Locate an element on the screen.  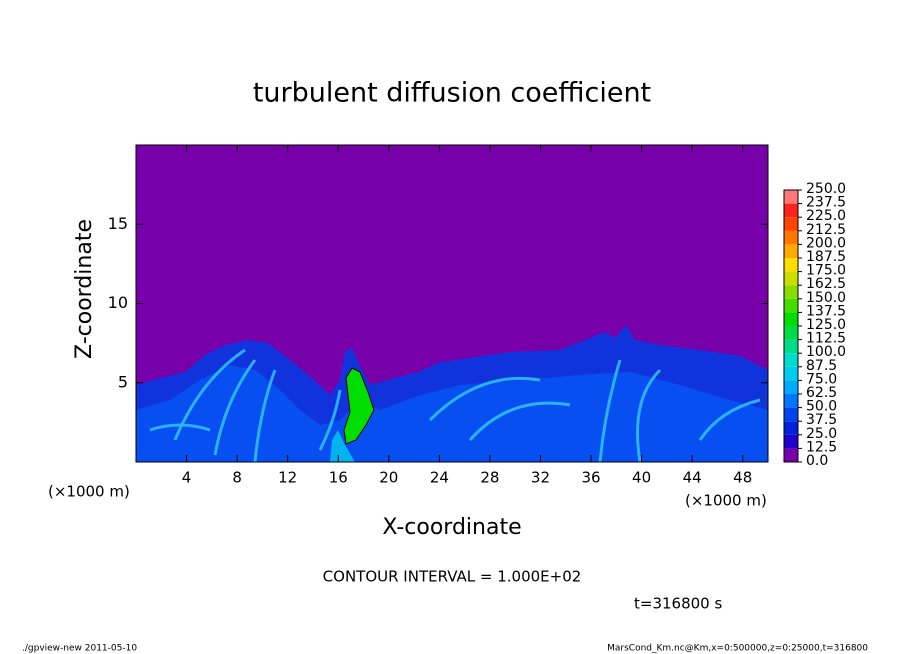
colorbar-label: 175.0 is located at coordinates (826, 271).